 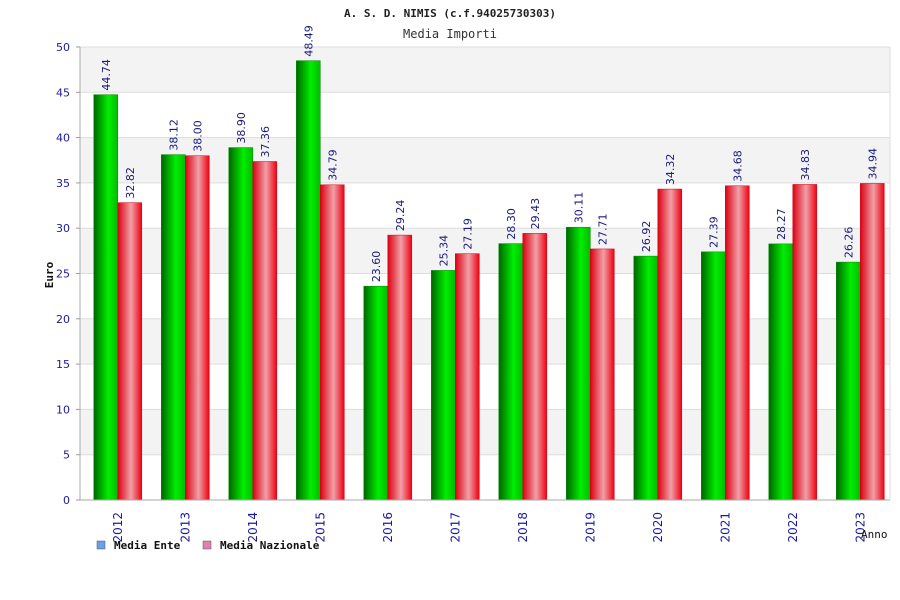 I want to click on legend: Media Ente Media Nazionale, so click(x=208, y=545).